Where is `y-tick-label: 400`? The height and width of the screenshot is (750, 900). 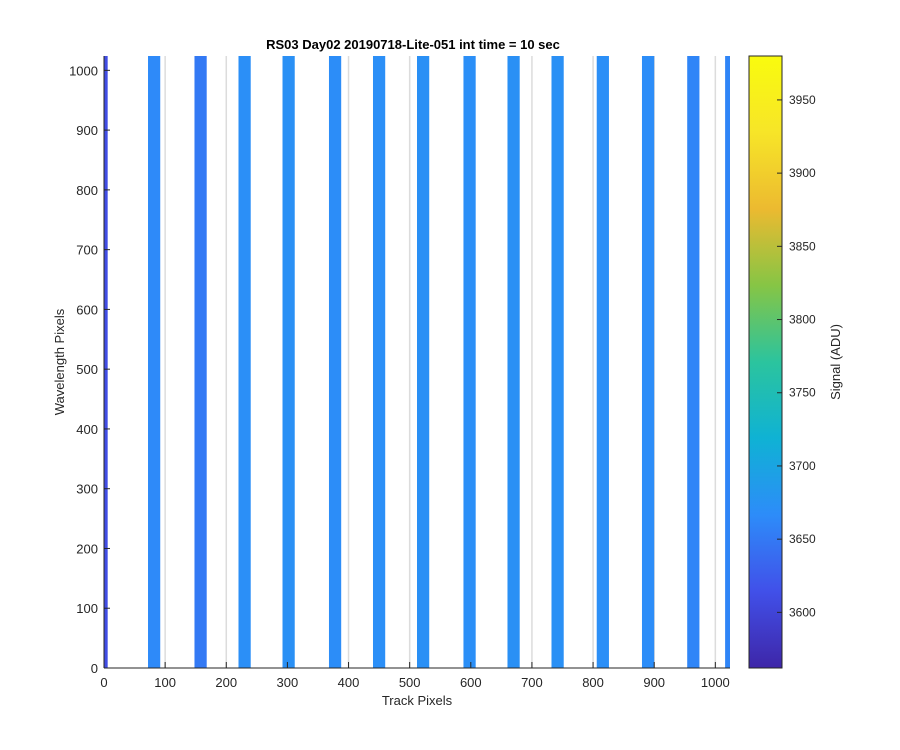 y-tick-label: 400 is located at coordinates (87, 429).